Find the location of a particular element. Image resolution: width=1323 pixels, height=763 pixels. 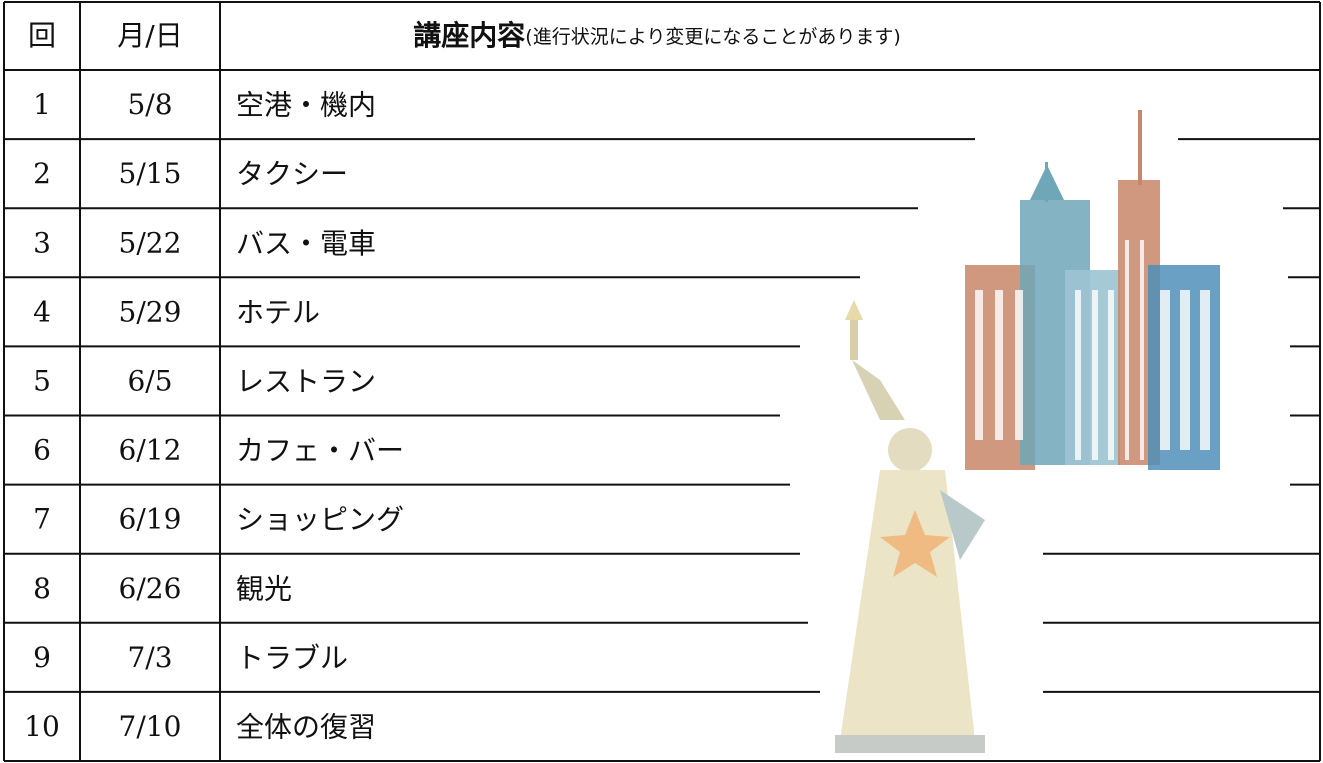

session-date: 6/26 is located at coordinates (150, 588).